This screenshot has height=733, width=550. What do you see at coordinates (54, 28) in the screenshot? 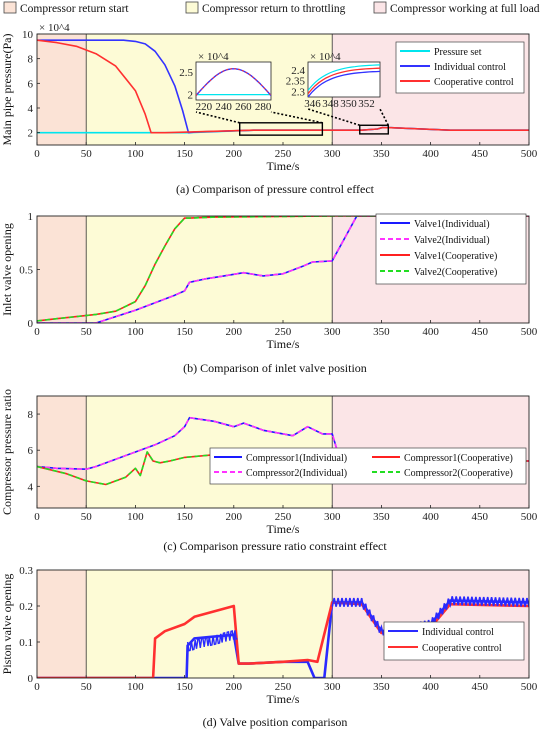
I see `y-exponent-label: × 10^4` at bounding box center [54, 28].